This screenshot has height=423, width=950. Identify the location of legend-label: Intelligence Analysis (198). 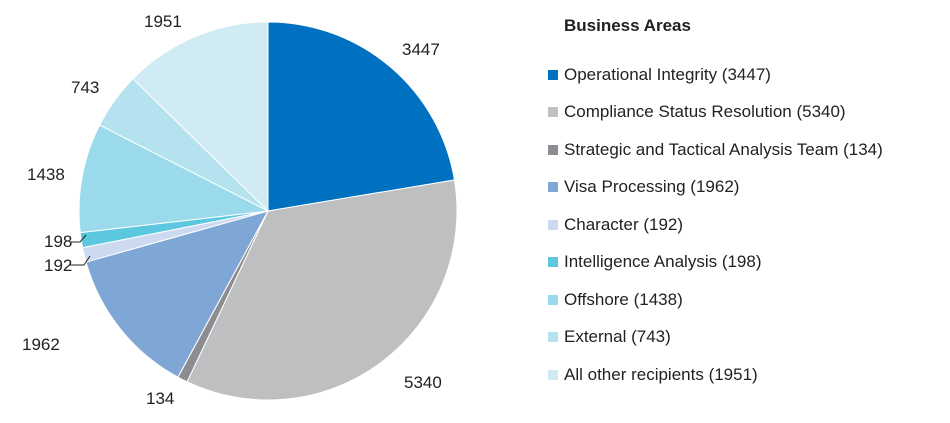
(663, 262).